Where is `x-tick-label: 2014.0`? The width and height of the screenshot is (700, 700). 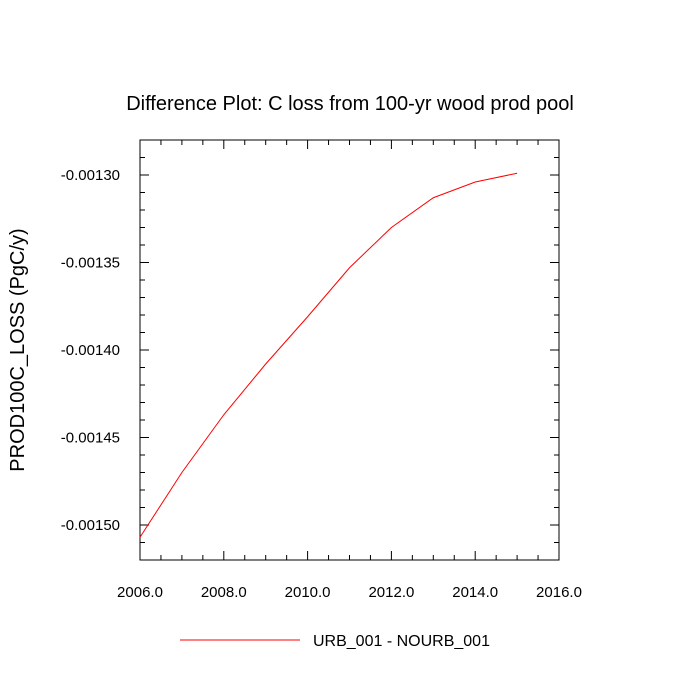
x-tick-label: 2014.0 is located at coordinates (475, 592).